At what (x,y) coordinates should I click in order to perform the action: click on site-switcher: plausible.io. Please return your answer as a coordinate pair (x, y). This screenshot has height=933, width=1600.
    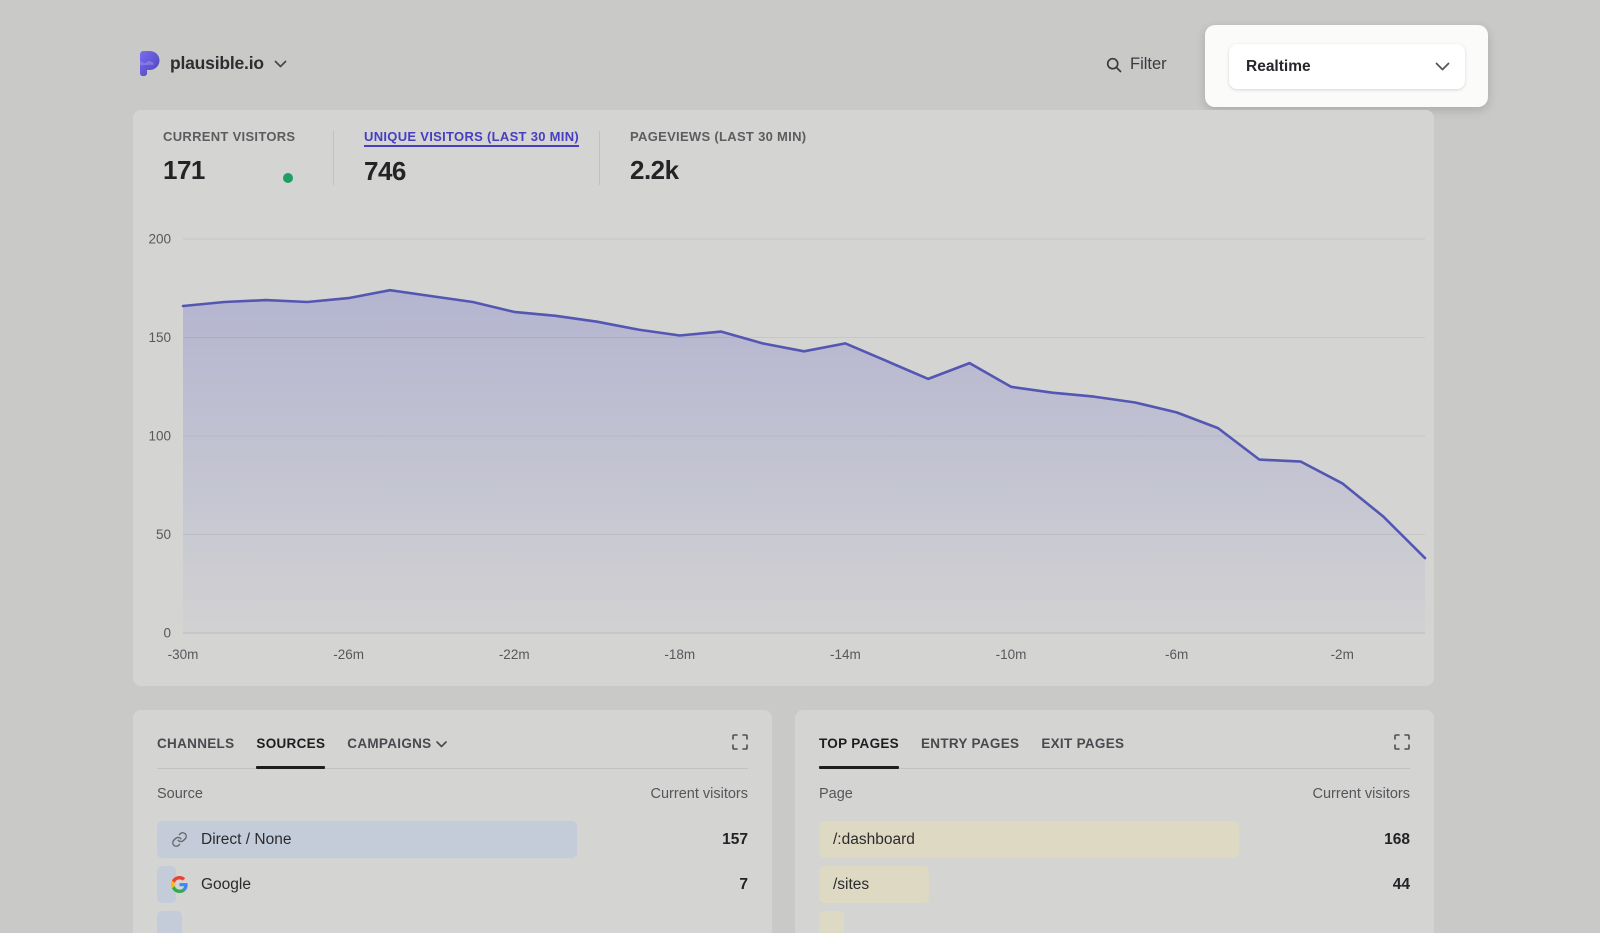
    Looking at the image, I should click on (213, 63).